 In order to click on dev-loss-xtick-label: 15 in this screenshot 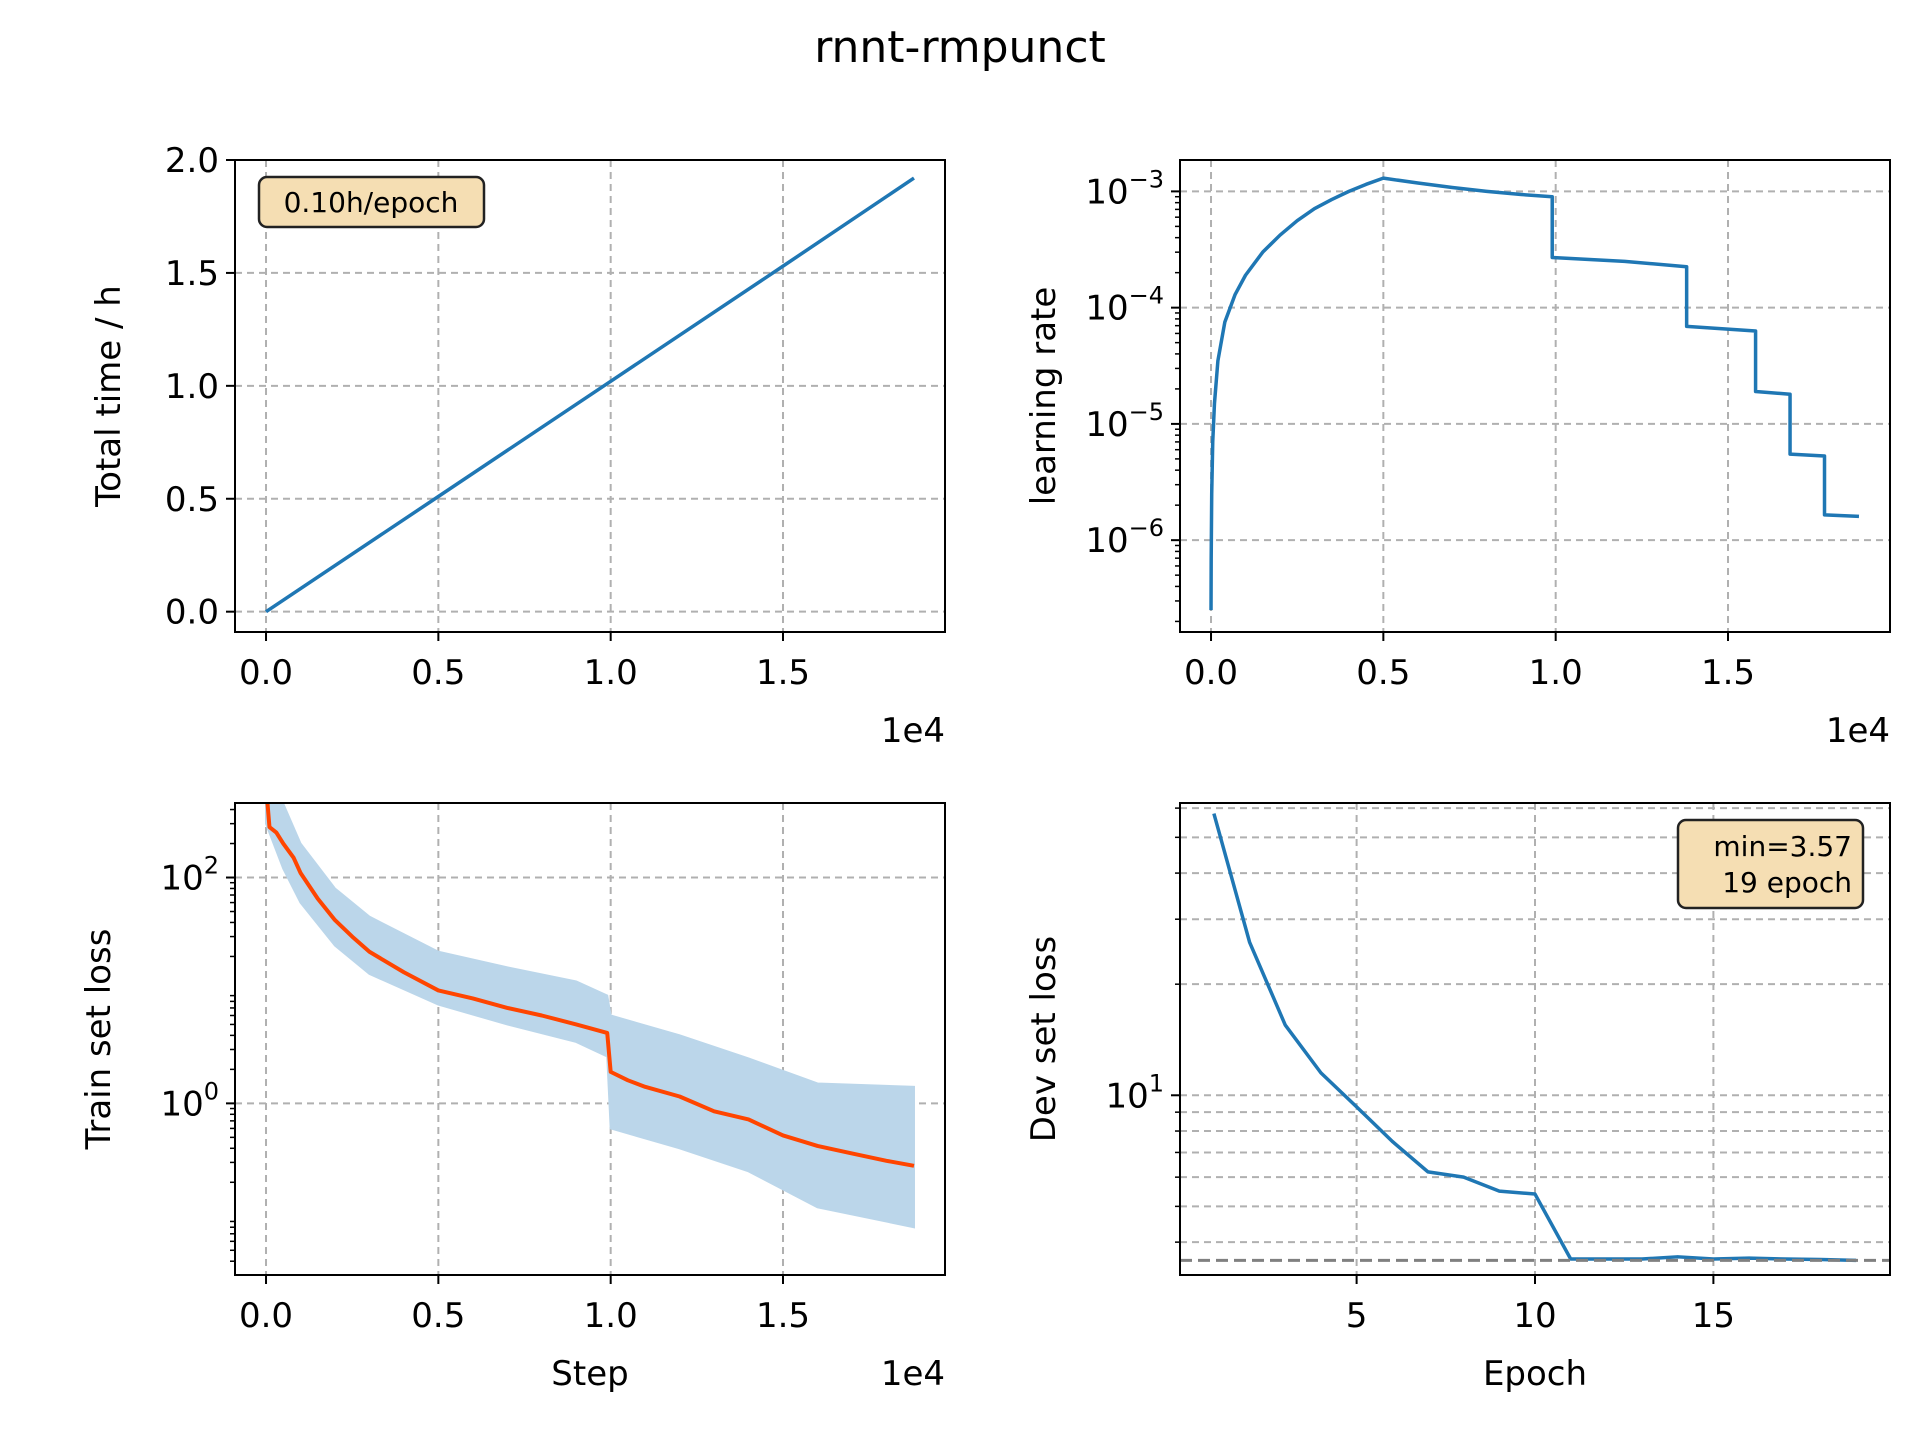, I will do `click(1713, 1316)`.